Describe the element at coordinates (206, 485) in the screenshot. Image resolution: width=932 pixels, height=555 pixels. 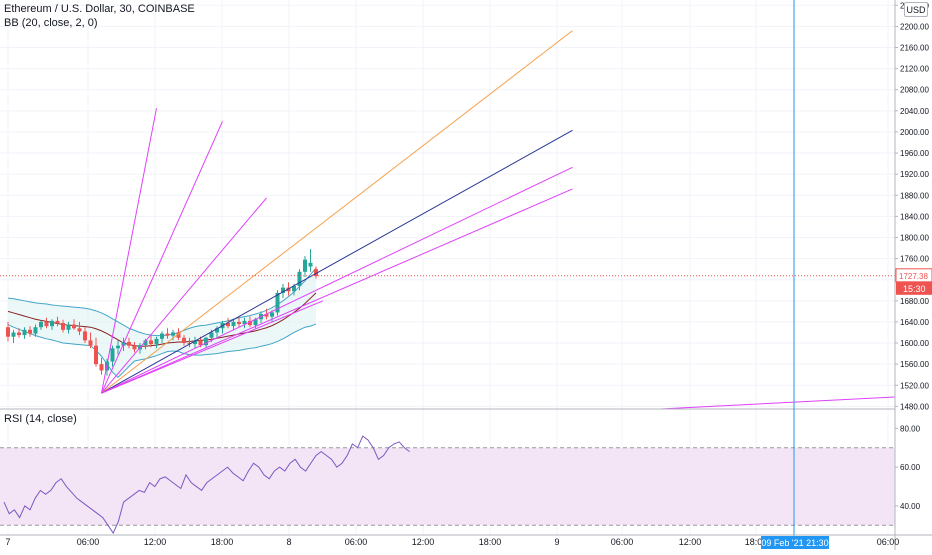
I see `rsi-line` at that location.